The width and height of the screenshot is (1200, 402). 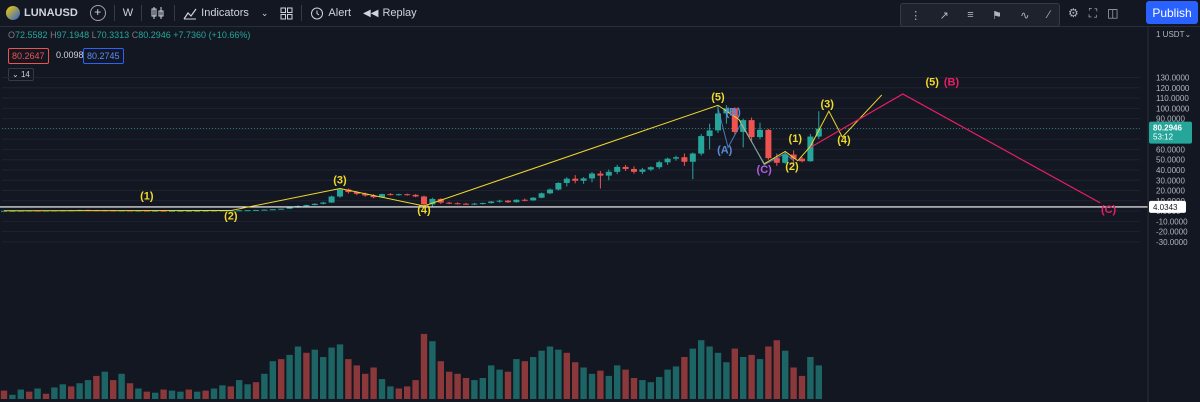 What do you see at coordinates (916, 15) in the screenshot?
I see `drag-handle-icon: ⋮` at bounding box center [916, 15].